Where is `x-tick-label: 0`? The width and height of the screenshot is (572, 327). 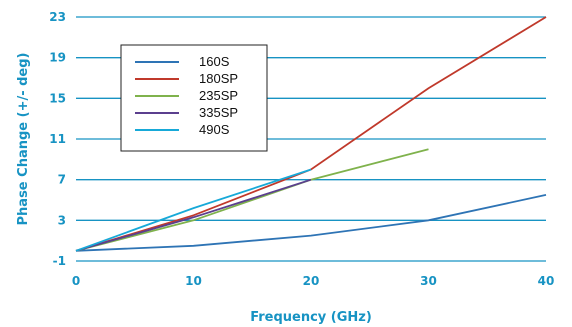
x-tick-label: 0 is located at coordinates (76, 281).